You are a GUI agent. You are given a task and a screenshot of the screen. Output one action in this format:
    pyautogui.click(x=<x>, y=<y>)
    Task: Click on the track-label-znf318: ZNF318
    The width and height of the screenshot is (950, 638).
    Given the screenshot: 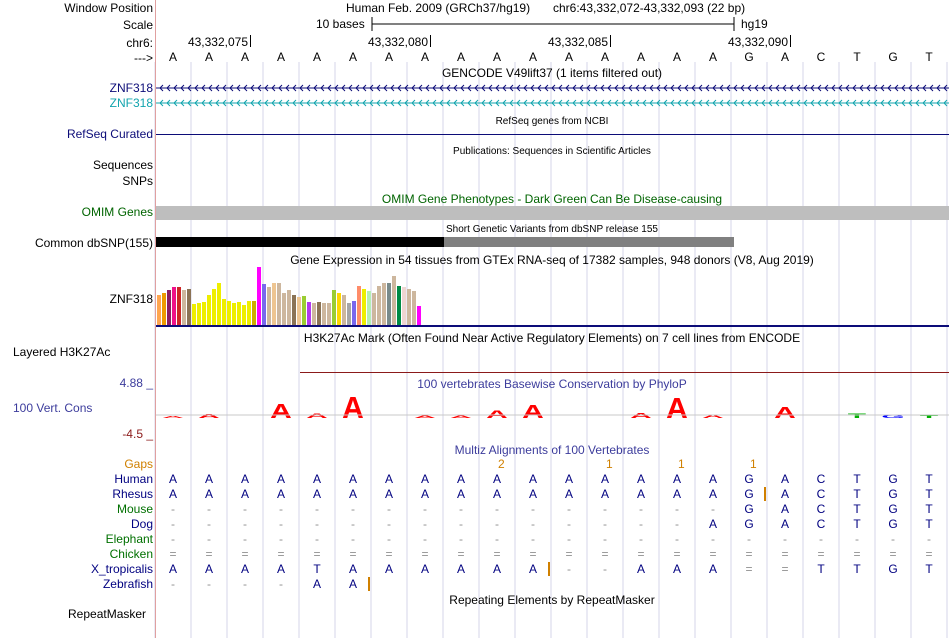 What is the action you would take?
    pyautogui.click(x=131, y=88)
    